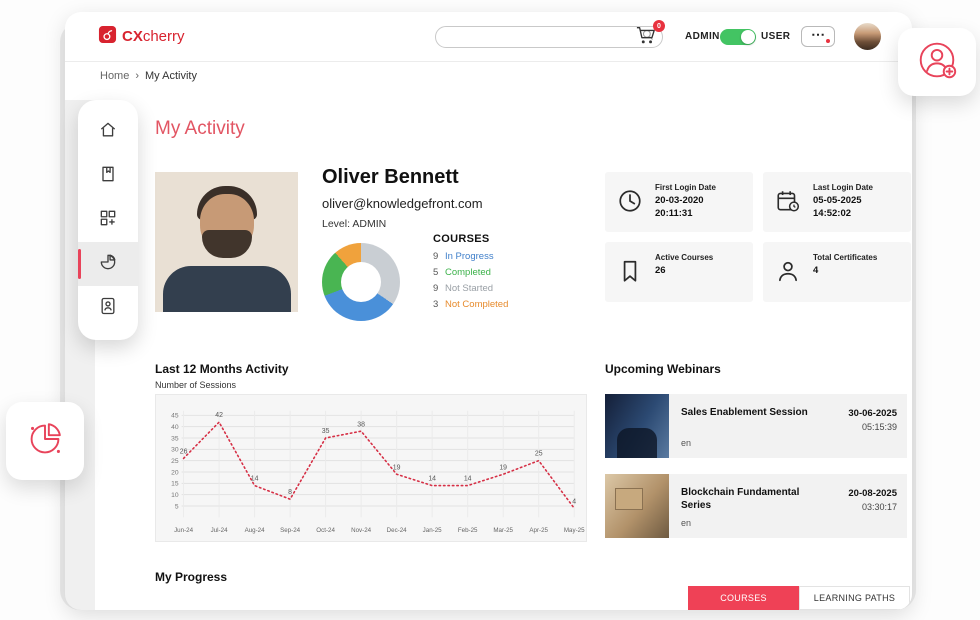  I want to click on svg-text: 10, so click(175, 495).